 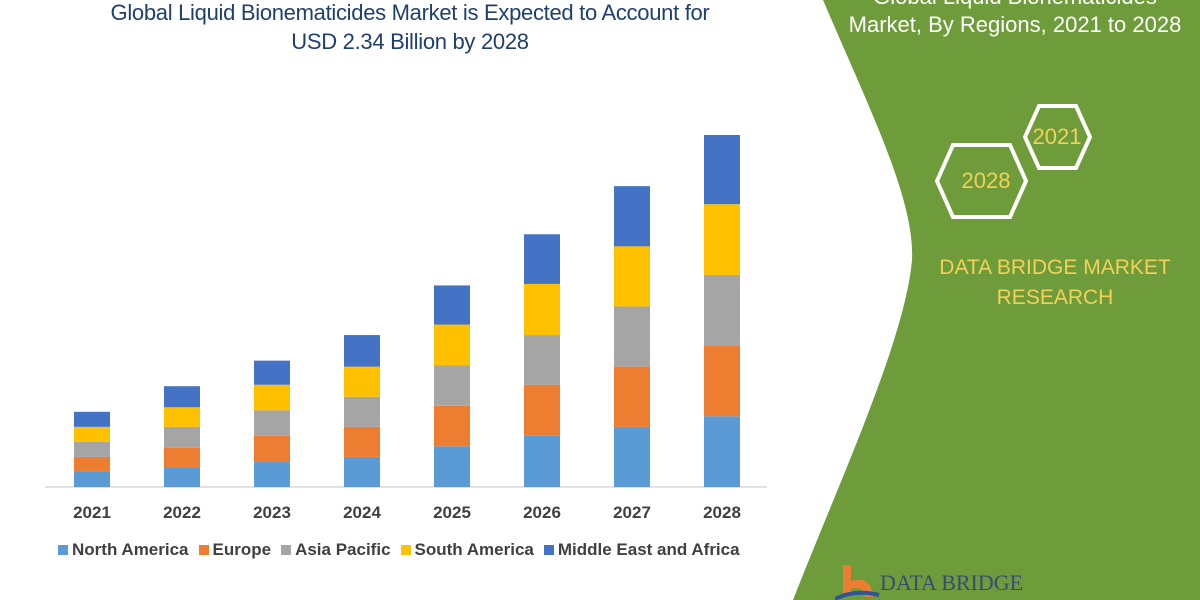 I want to click on x-tick-label: 2023, so click(x=272, y=512).